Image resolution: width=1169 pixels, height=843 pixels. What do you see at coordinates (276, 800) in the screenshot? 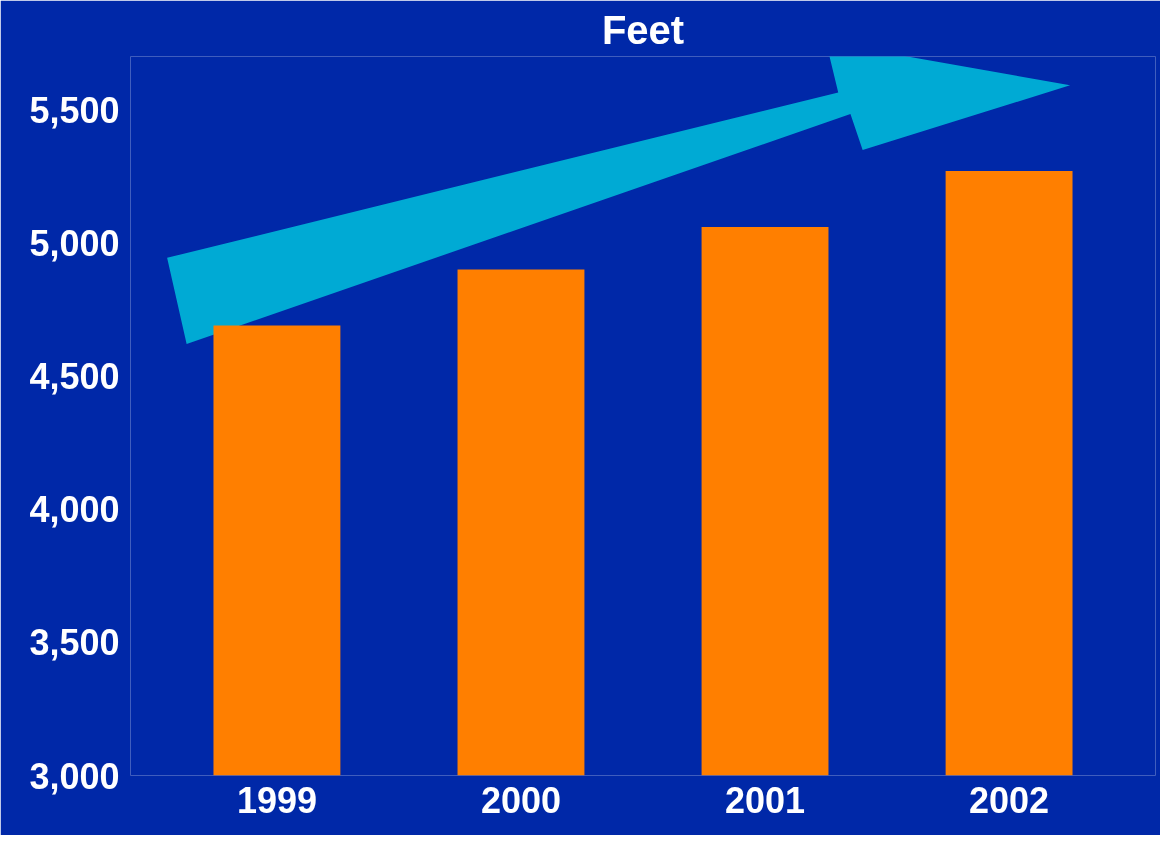
I see `x-tick-label: 1999` at bounding box center [276, 800].